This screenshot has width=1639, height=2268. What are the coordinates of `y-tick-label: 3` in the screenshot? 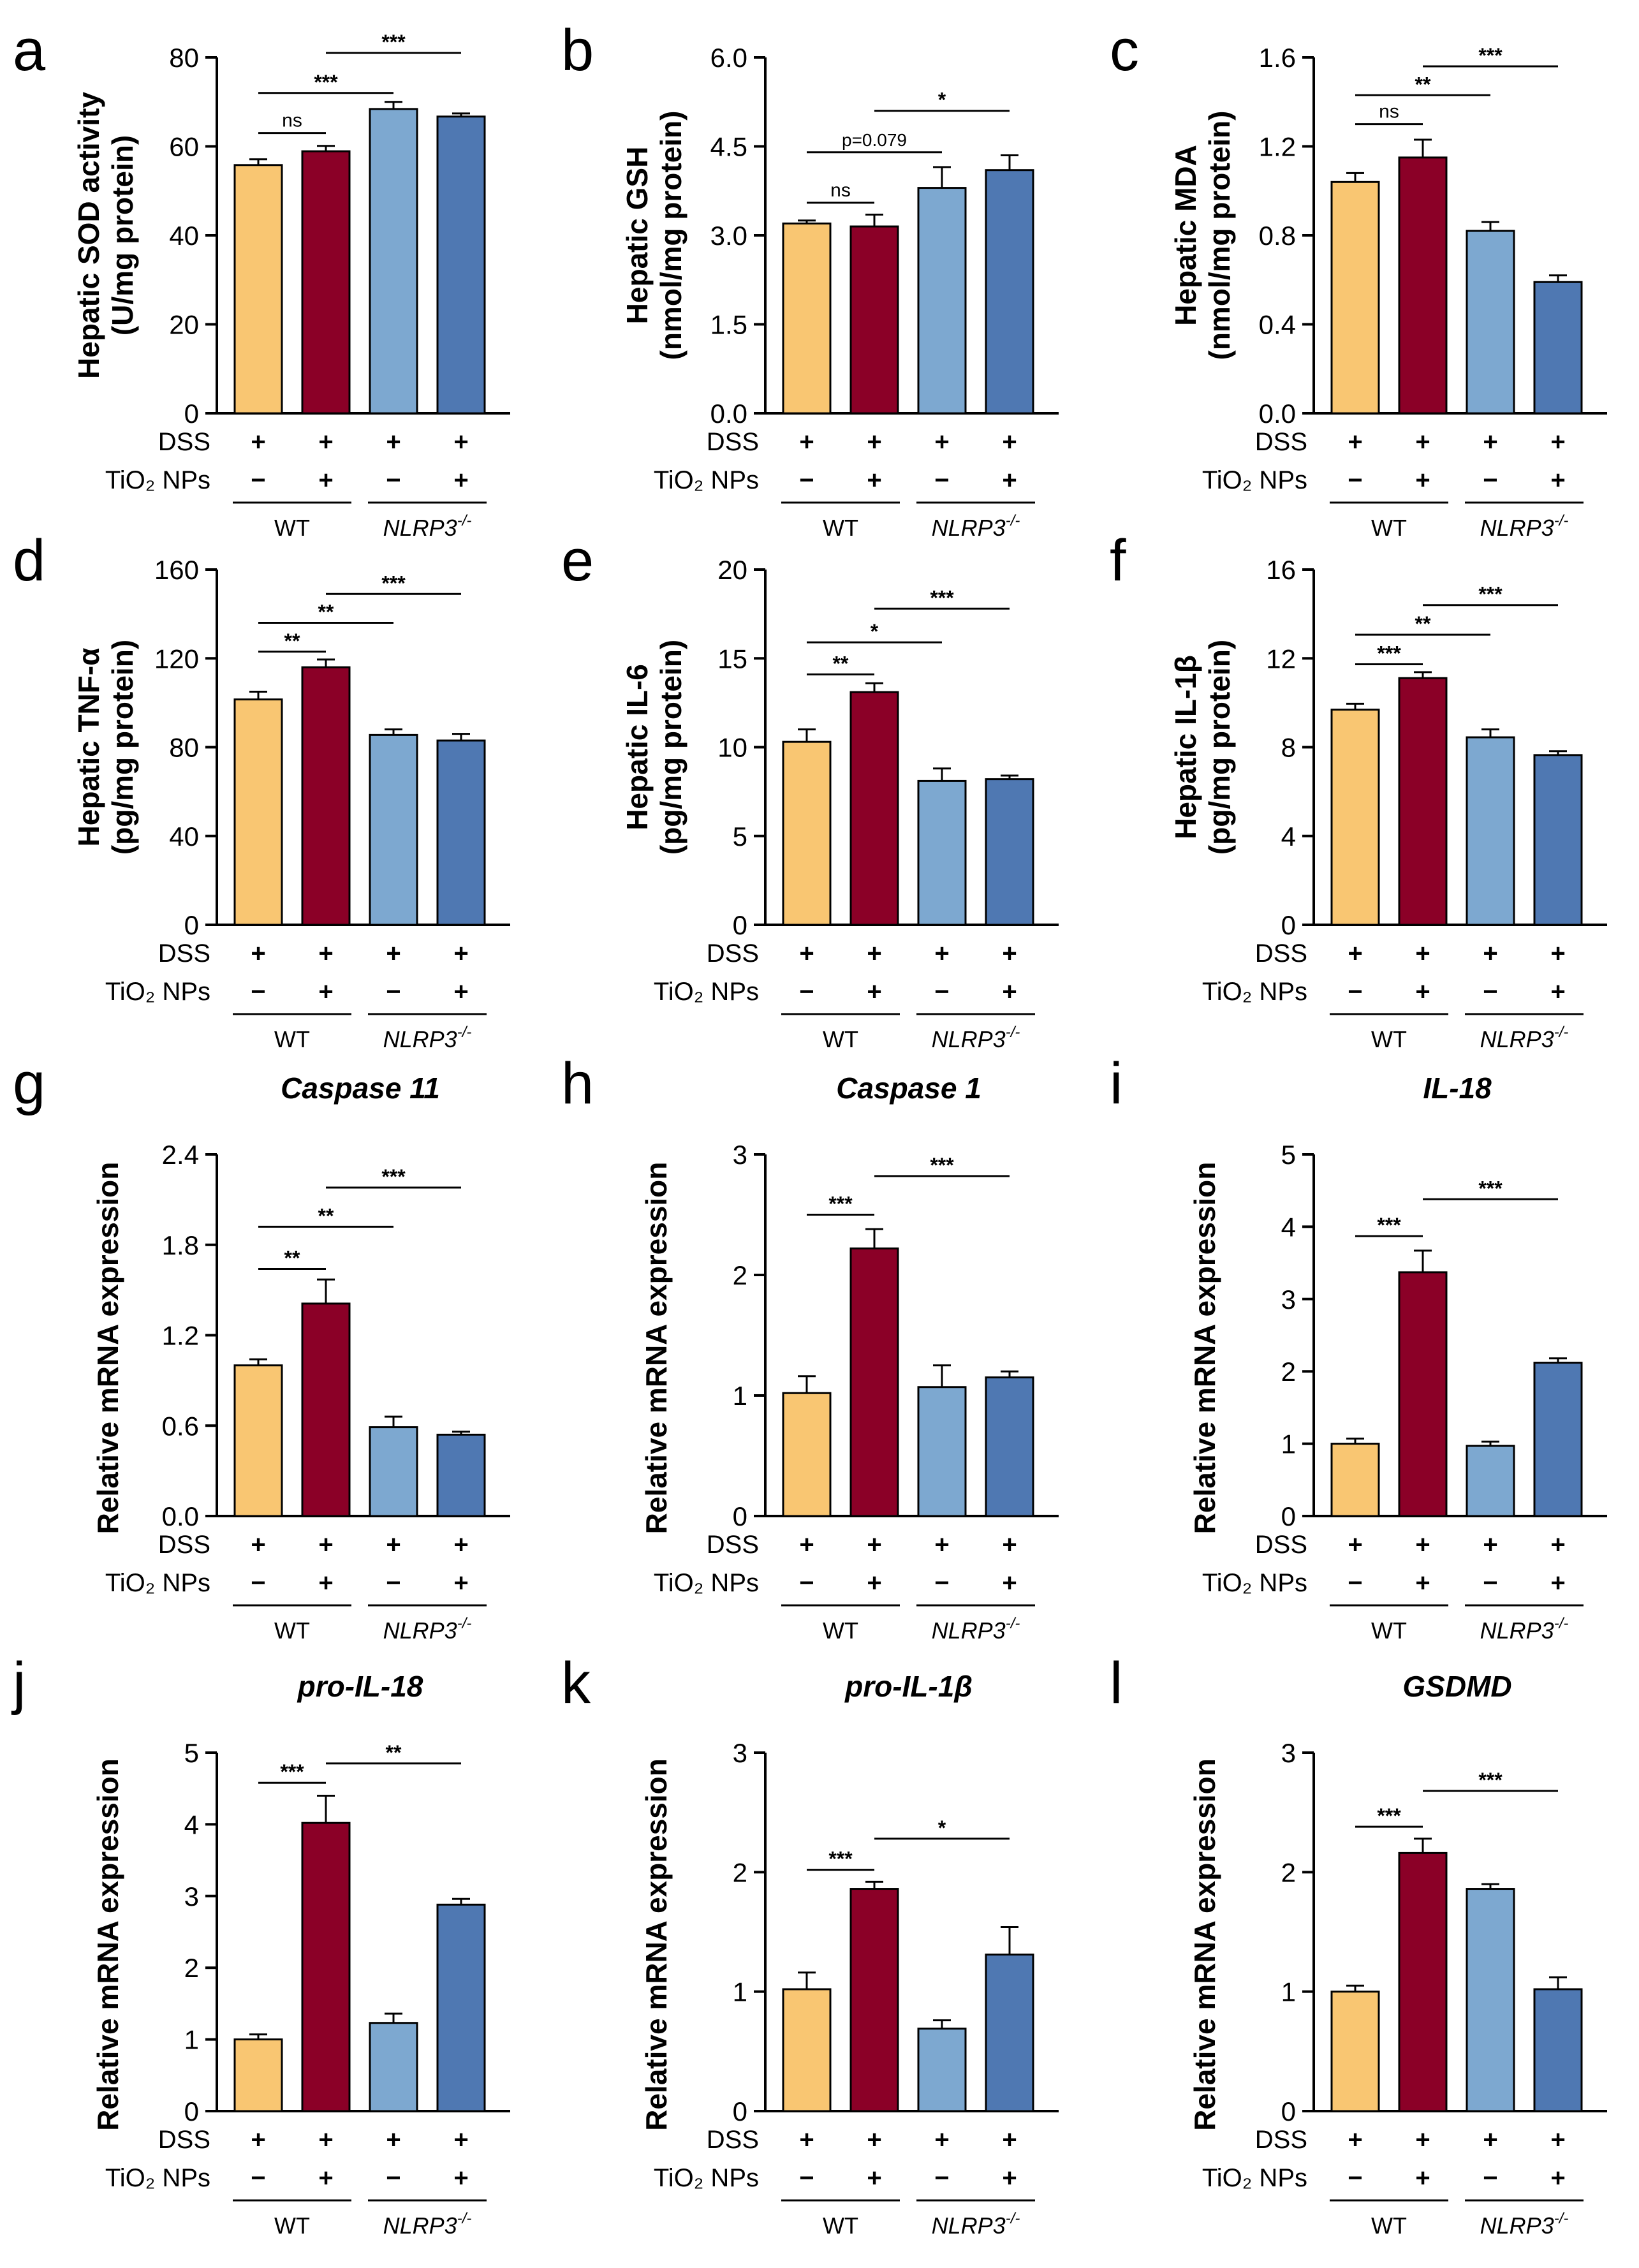 It's located at (740, 1155).